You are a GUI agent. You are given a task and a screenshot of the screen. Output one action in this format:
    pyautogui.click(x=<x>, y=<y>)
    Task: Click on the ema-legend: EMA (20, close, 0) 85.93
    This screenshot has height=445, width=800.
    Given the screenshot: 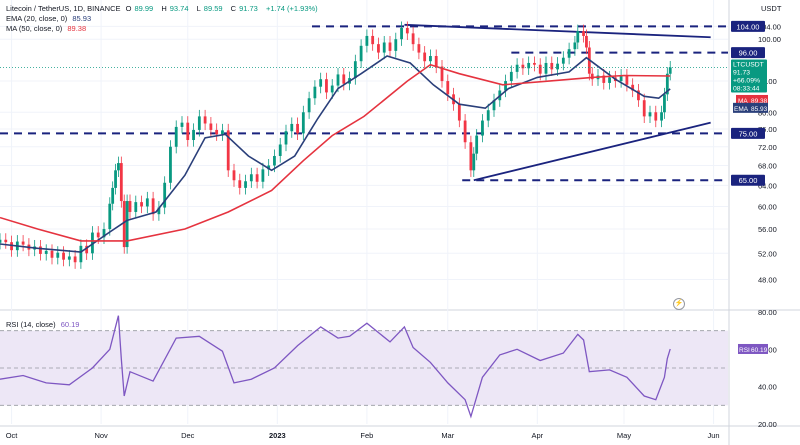 What is the action you would take?
    pyautogui.click(x=50, y=19)
    